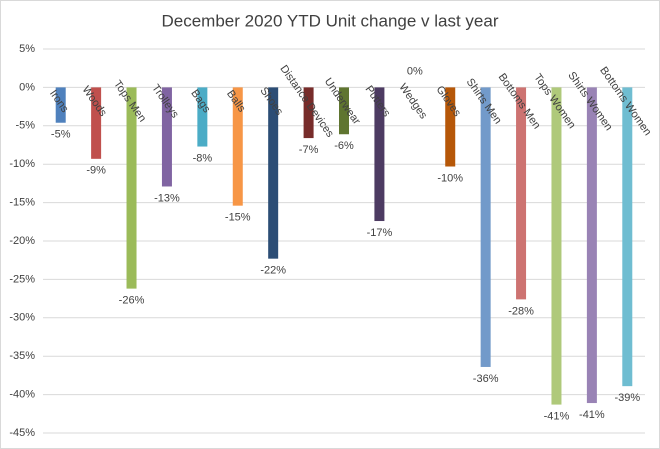  Describe the element at coordinates (486, 379) in the screenshot. I see `data-label: -36%` at that location.